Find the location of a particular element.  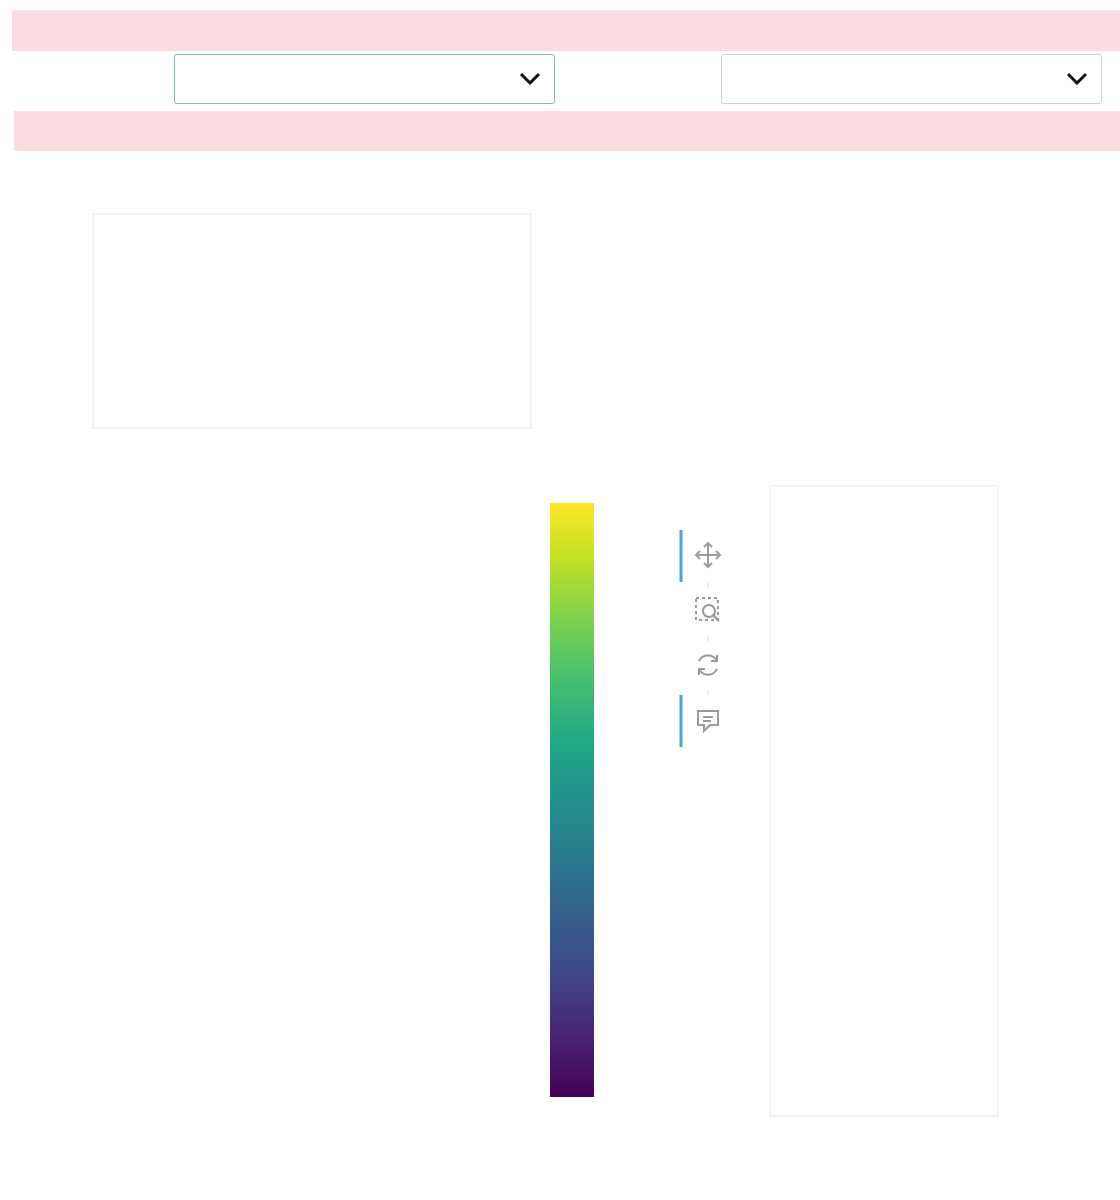

pan-tool-icon is located at coordinates (708, 555).